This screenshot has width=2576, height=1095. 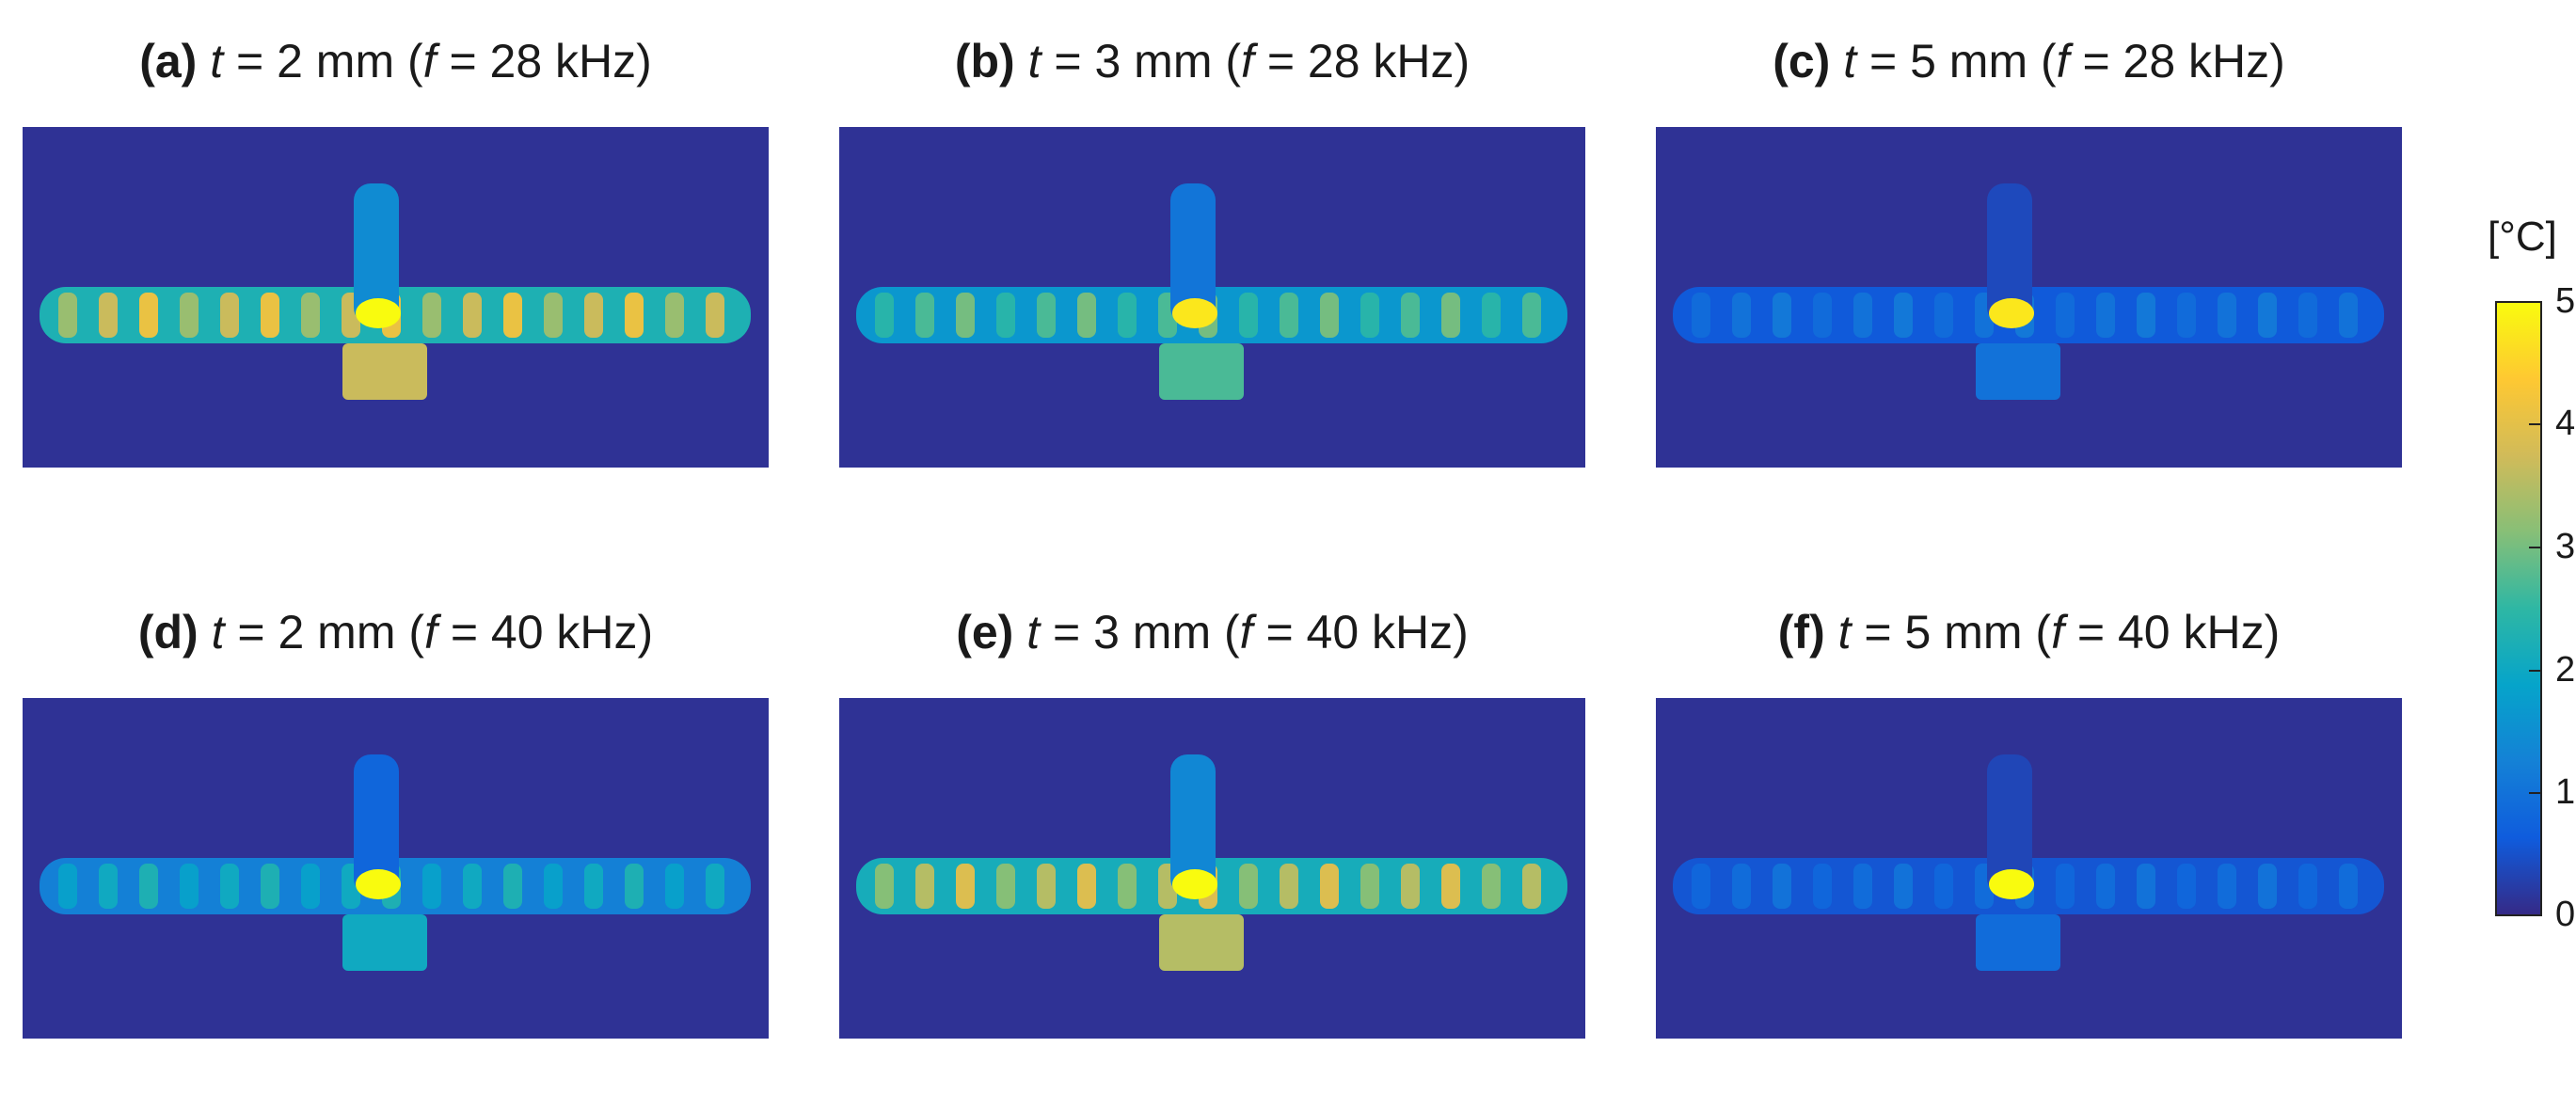 What do you see at coordinates (2566, 670) in the screenshot?
I see `colorbar-tick-label: 2` at bounding box center [2566, 670].